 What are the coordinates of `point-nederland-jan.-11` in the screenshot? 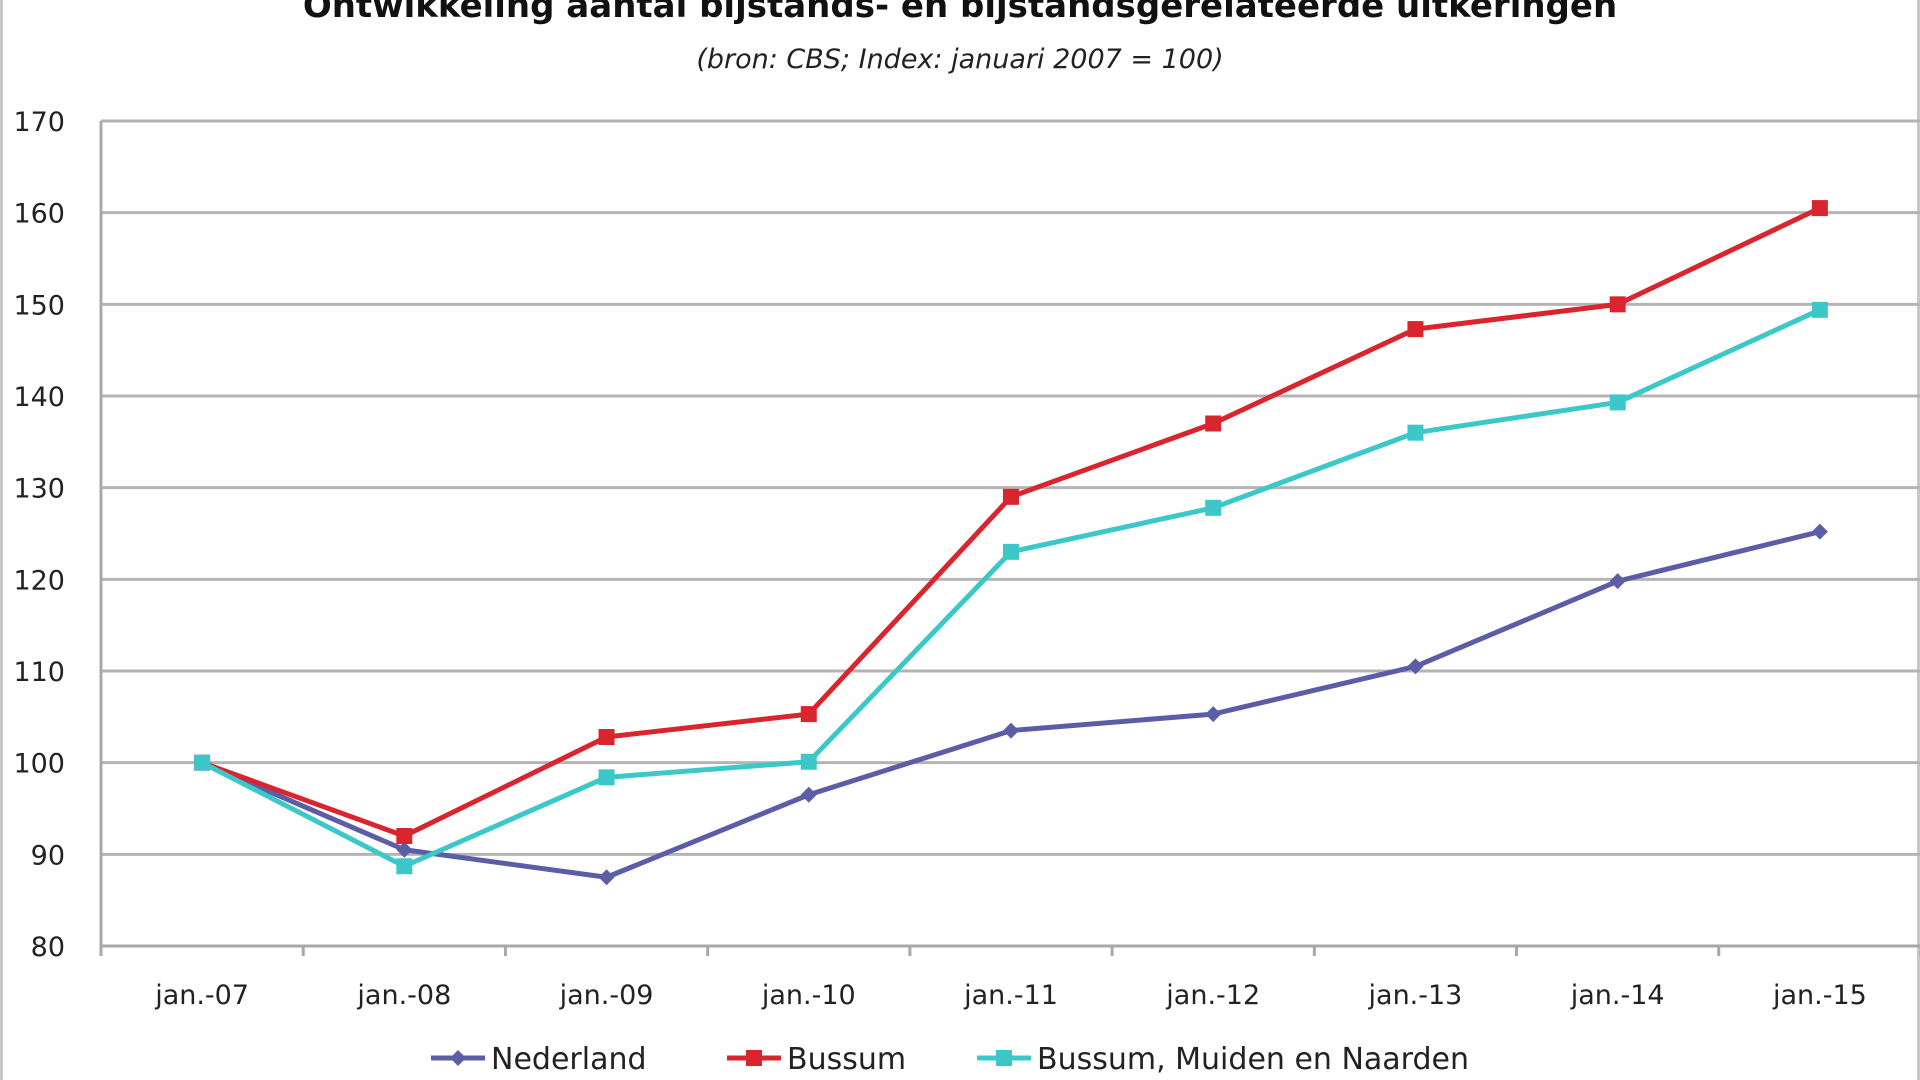 It's located at (1011, 730).